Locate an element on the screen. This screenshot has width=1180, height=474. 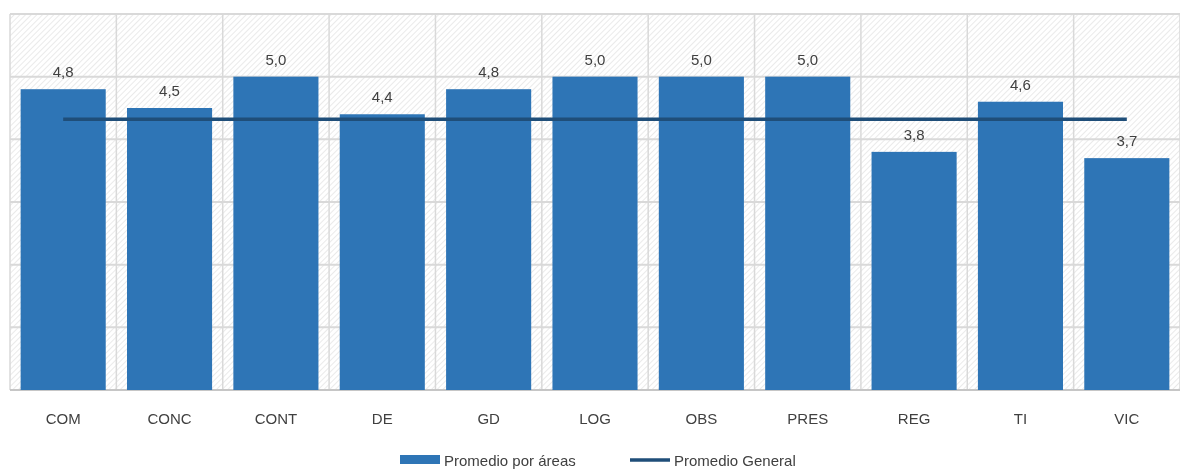
x-tick-label: CONT is located at coordinates (276, 418).